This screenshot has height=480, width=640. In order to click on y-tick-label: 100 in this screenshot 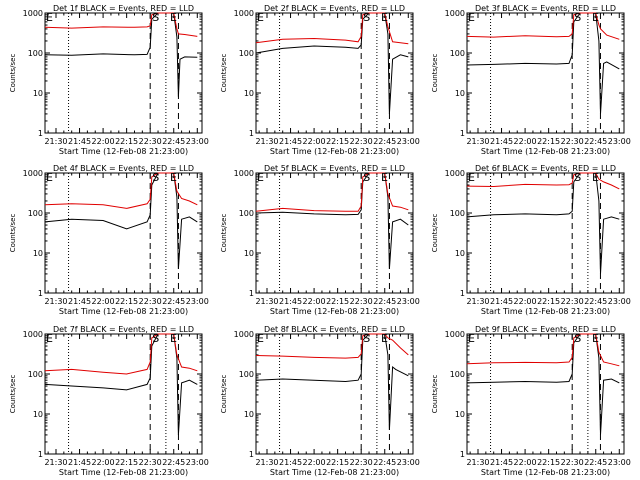, I will do `click(246, 213)`.